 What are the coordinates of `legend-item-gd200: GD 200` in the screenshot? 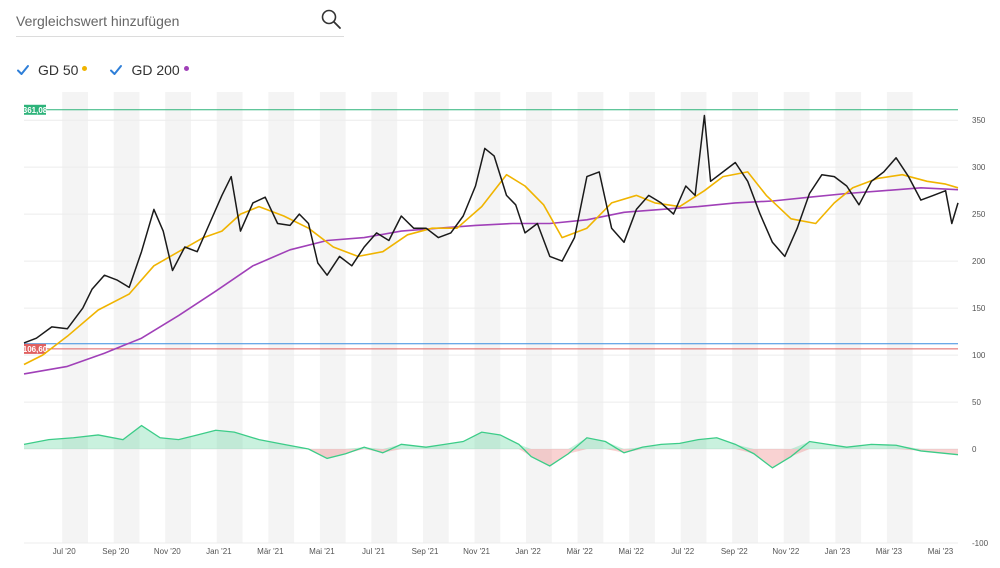 It's located at (149, 70).